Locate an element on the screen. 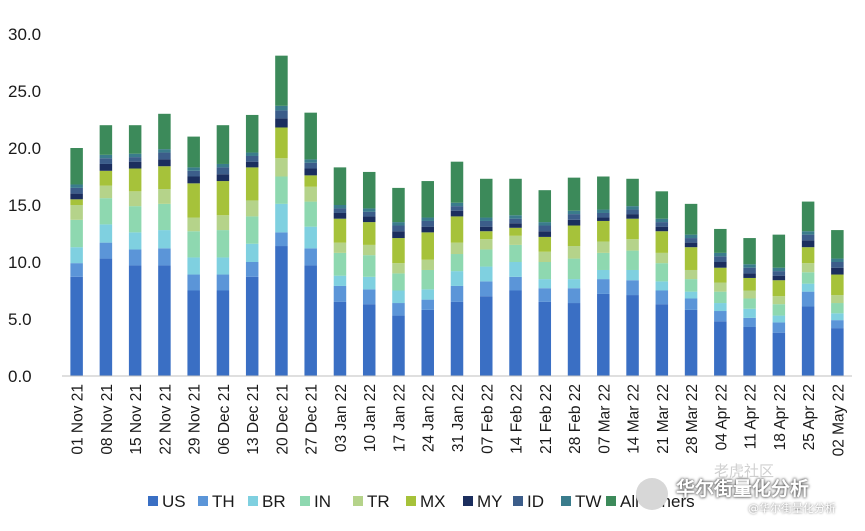 The width and height of the screenshot is (865, 531). x-tick-label: 14 Feb 22 is located at coordinates (517, 419).